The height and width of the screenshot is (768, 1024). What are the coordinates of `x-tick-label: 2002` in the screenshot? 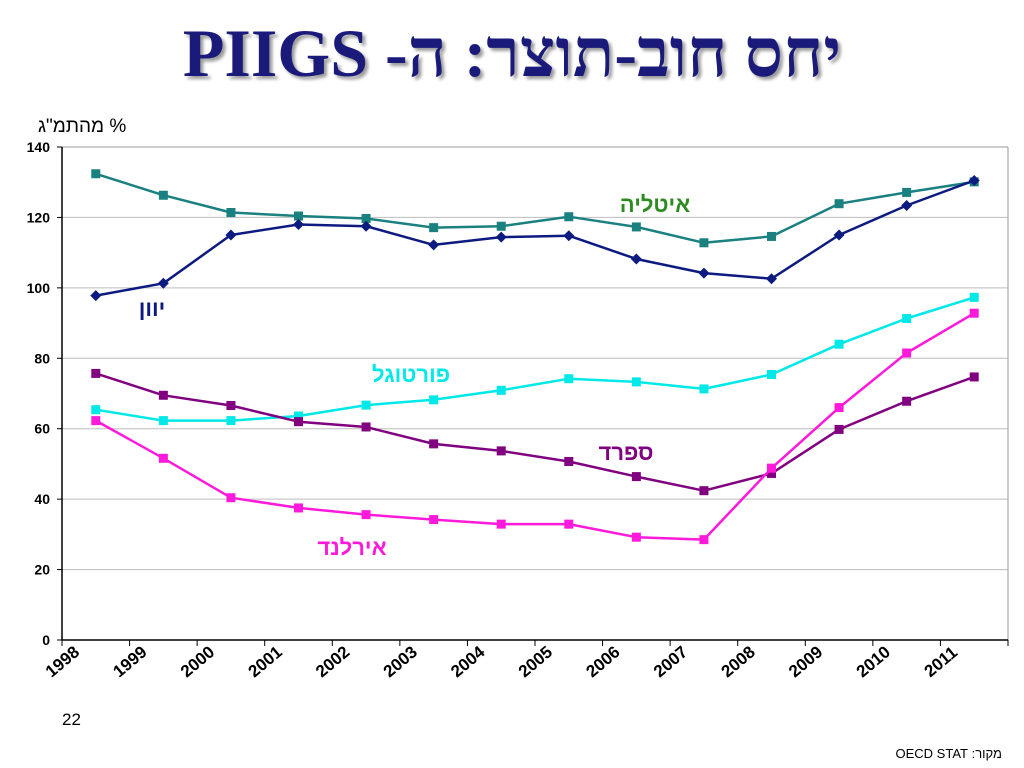 It's located at (332, 661).